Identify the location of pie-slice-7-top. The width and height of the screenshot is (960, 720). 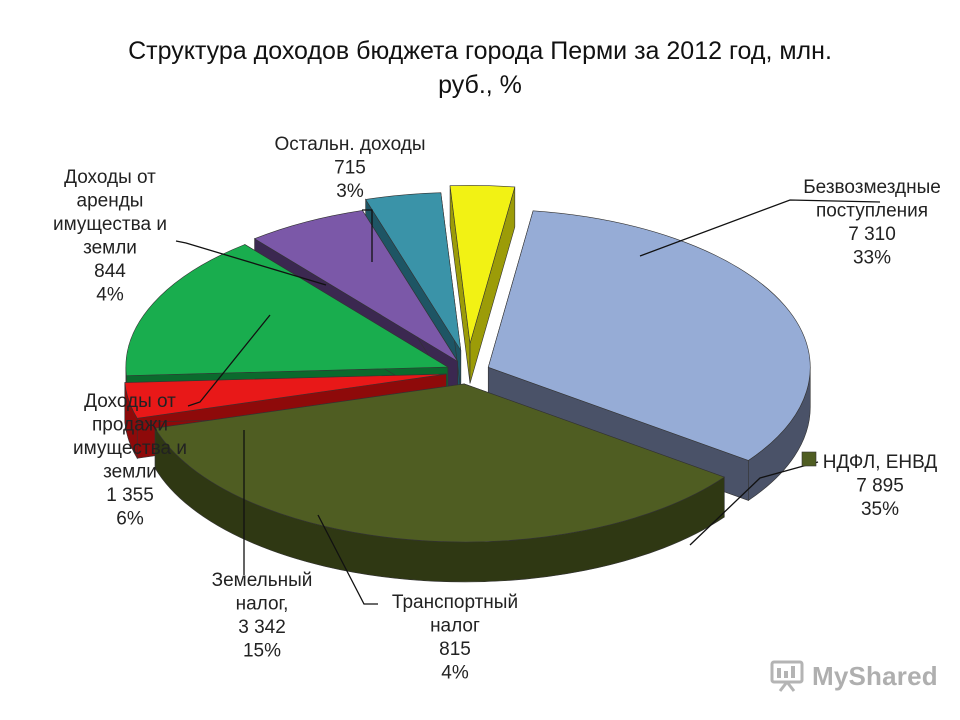
(482, 264).